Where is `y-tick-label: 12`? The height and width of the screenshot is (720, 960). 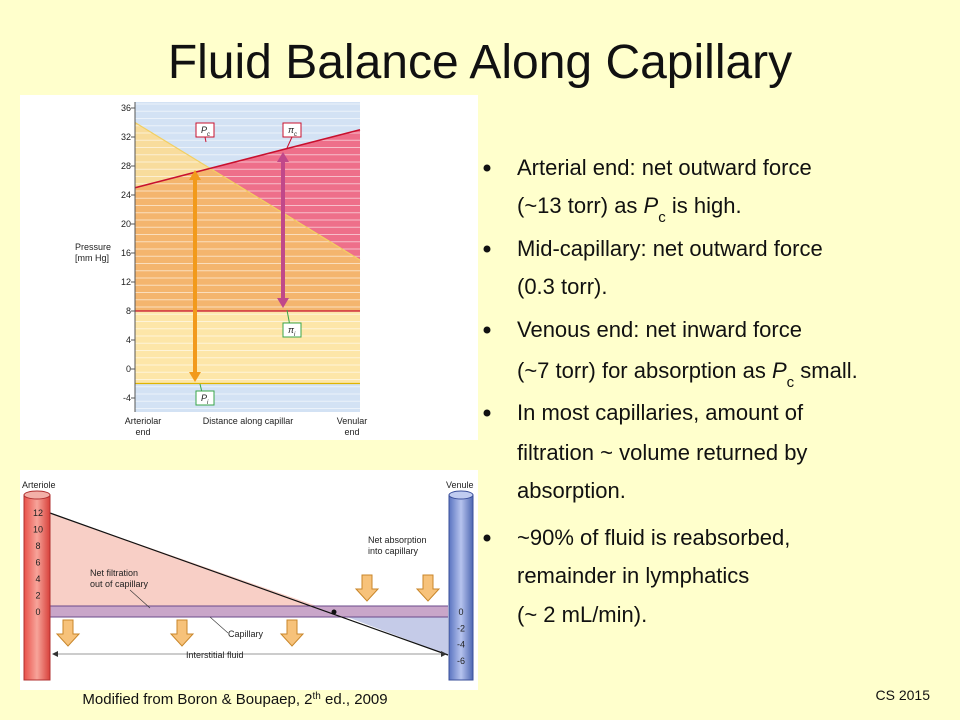
y-tick-label: 12 is located at coordinates (126, 282).